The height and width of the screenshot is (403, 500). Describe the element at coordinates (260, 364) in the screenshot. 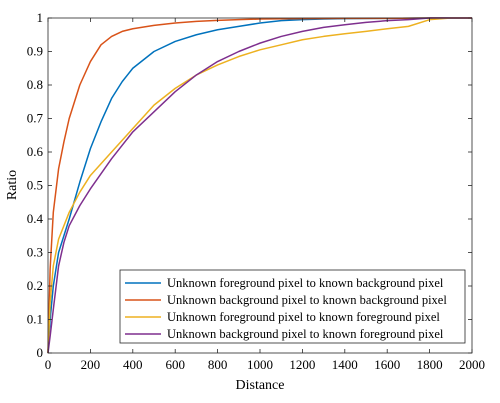

I see `x-tick-label: 1000` at that location.